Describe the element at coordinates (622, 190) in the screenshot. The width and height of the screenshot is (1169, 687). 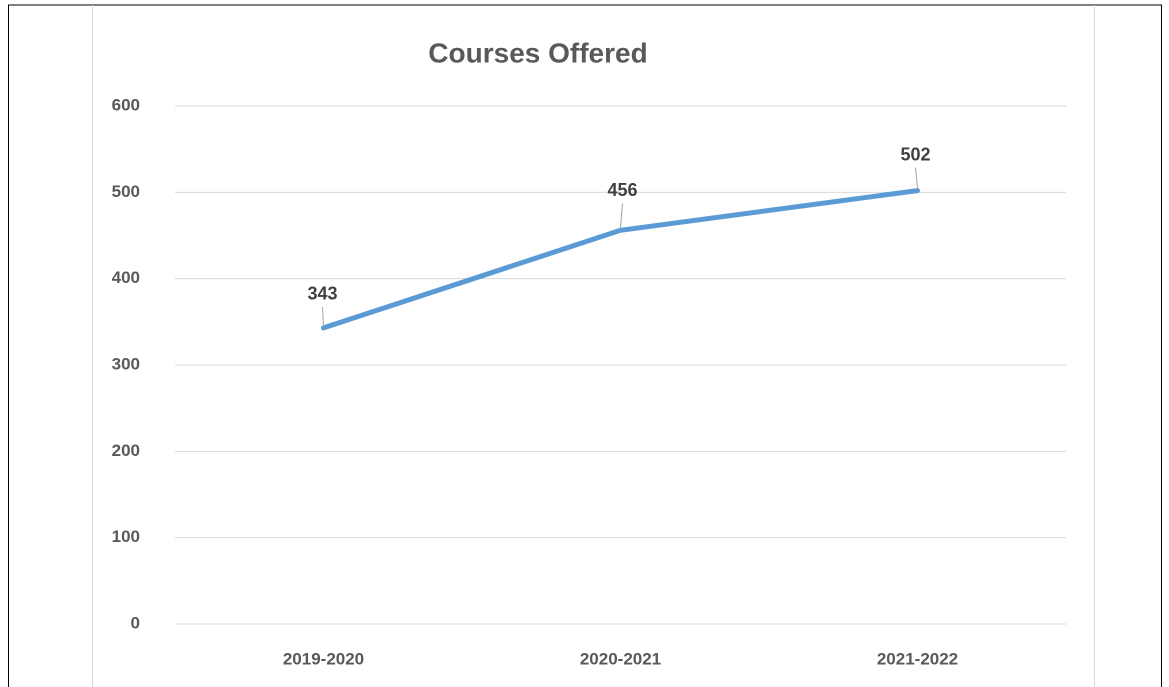
I see `data-label: 456` at that location.